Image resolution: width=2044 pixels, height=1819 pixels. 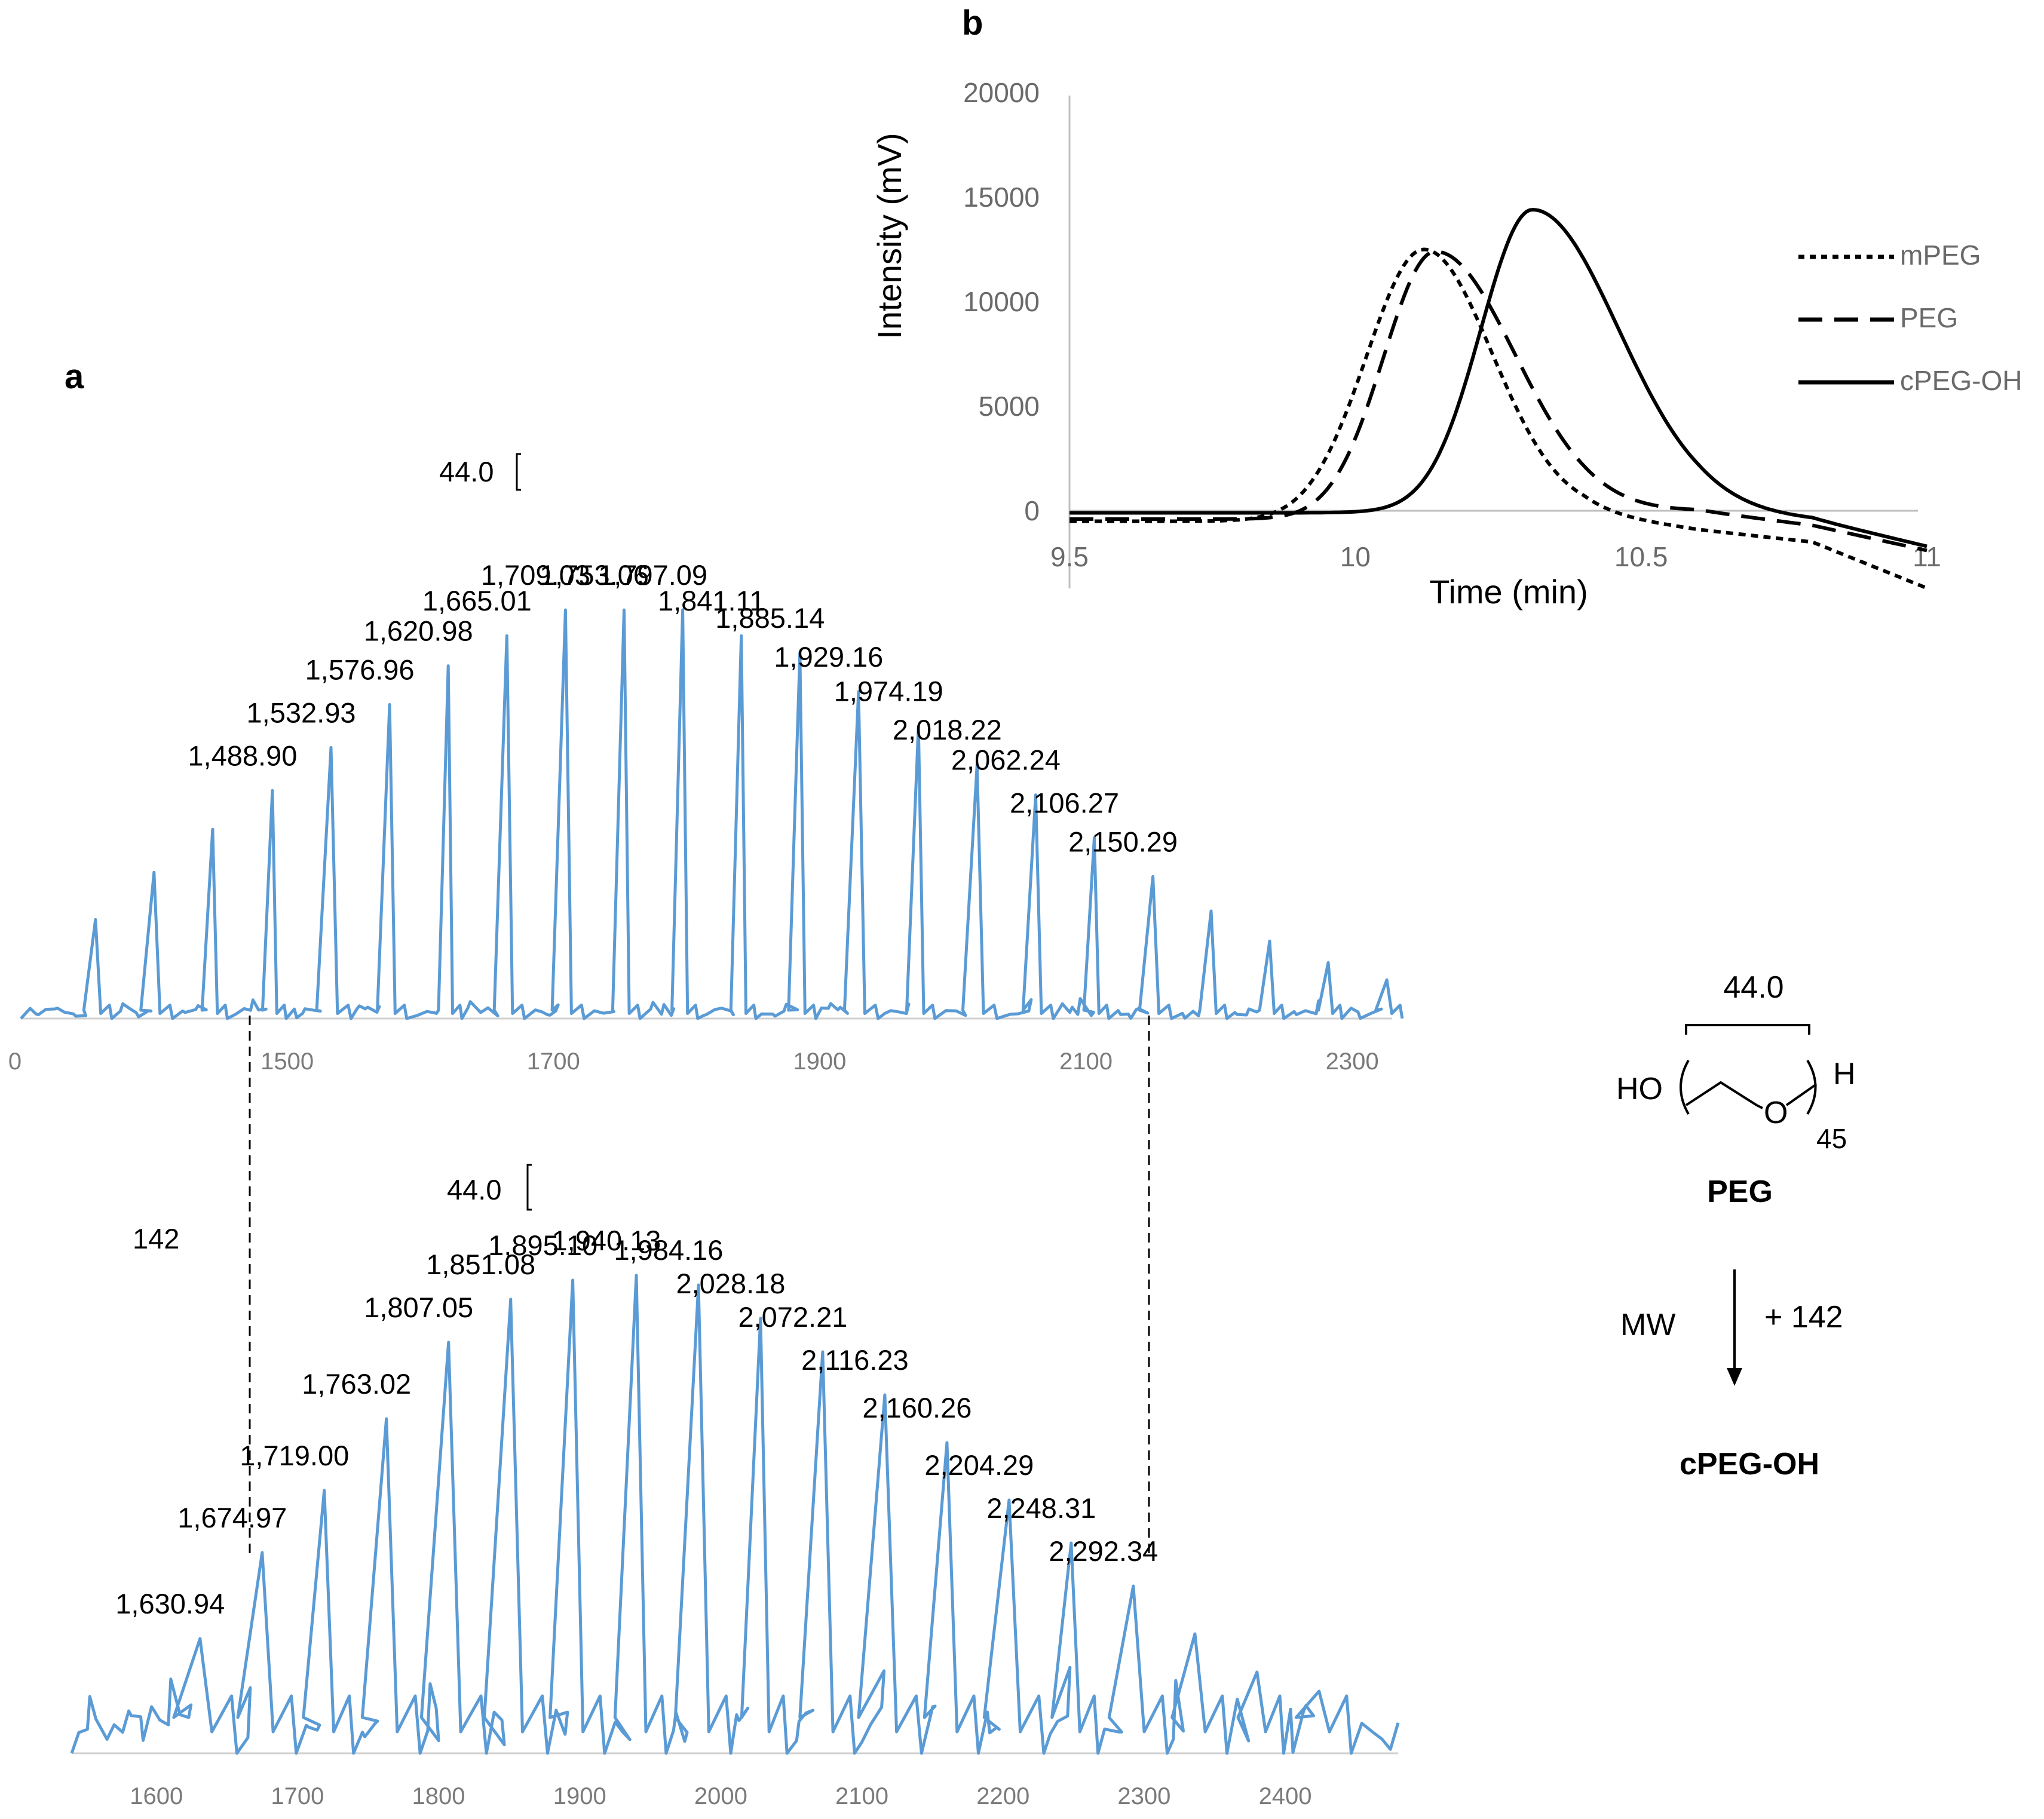 I want to click on legend-label-peg: PEG, so click(x=1929, y=317).